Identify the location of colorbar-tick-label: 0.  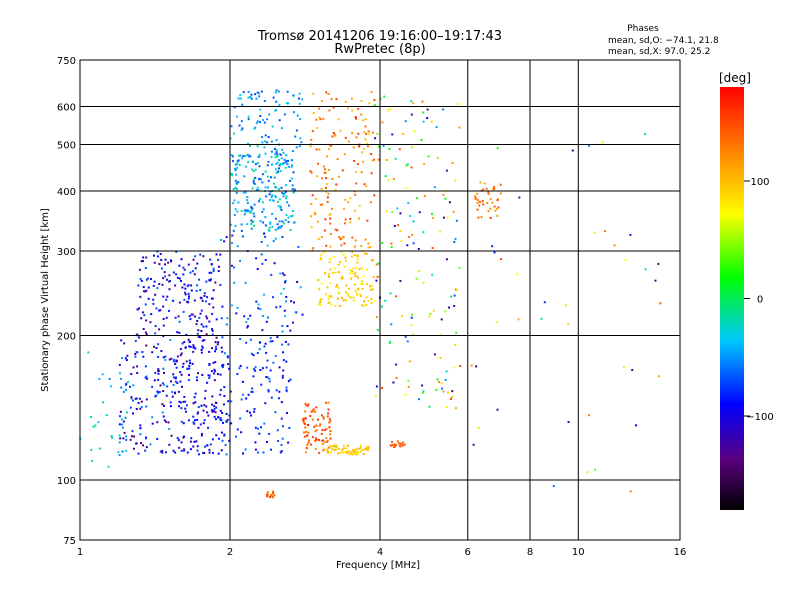
(760, 300).